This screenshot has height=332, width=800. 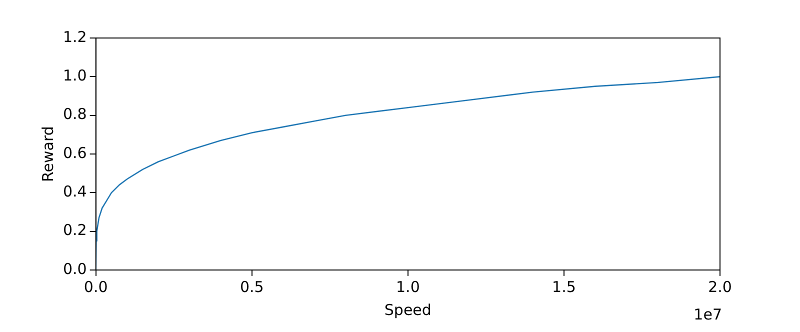 I want to click on x-axis-title: Speed, so click(x=408, y=309).